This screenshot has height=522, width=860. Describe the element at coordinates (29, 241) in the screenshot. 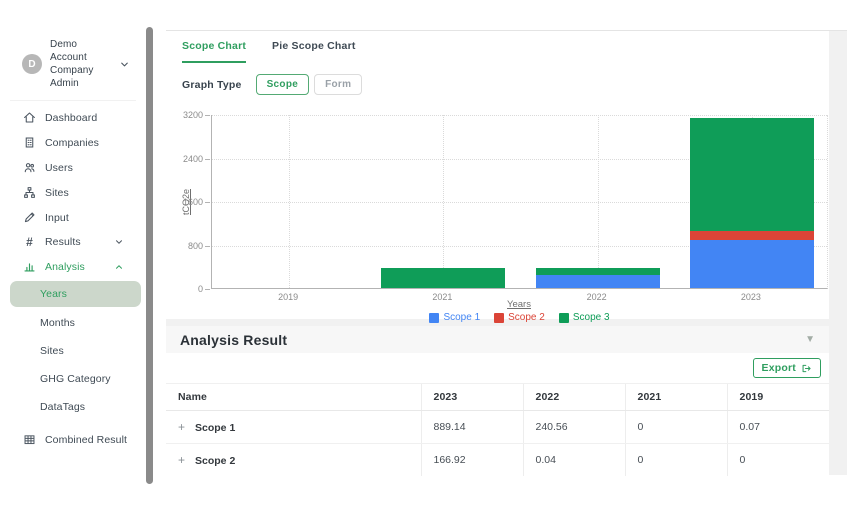

I see `hash-icon: #` at that location.